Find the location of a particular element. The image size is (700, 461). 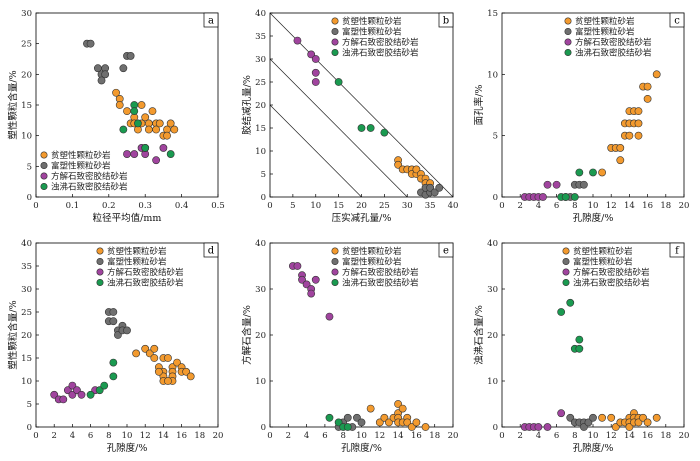

panel-label: a is located at coordinates (211, 21).